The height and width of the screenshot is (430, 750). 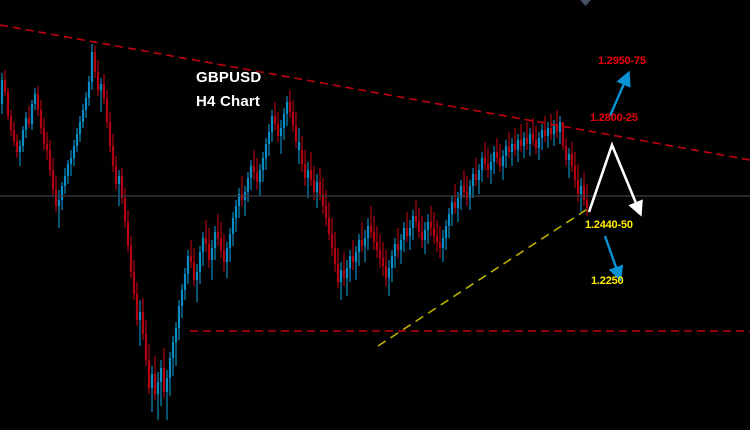 What do you see at coordinates (615, 179) in the screenshot?
I see `forecast-white-projection-path` at bounding box center [615, 179].